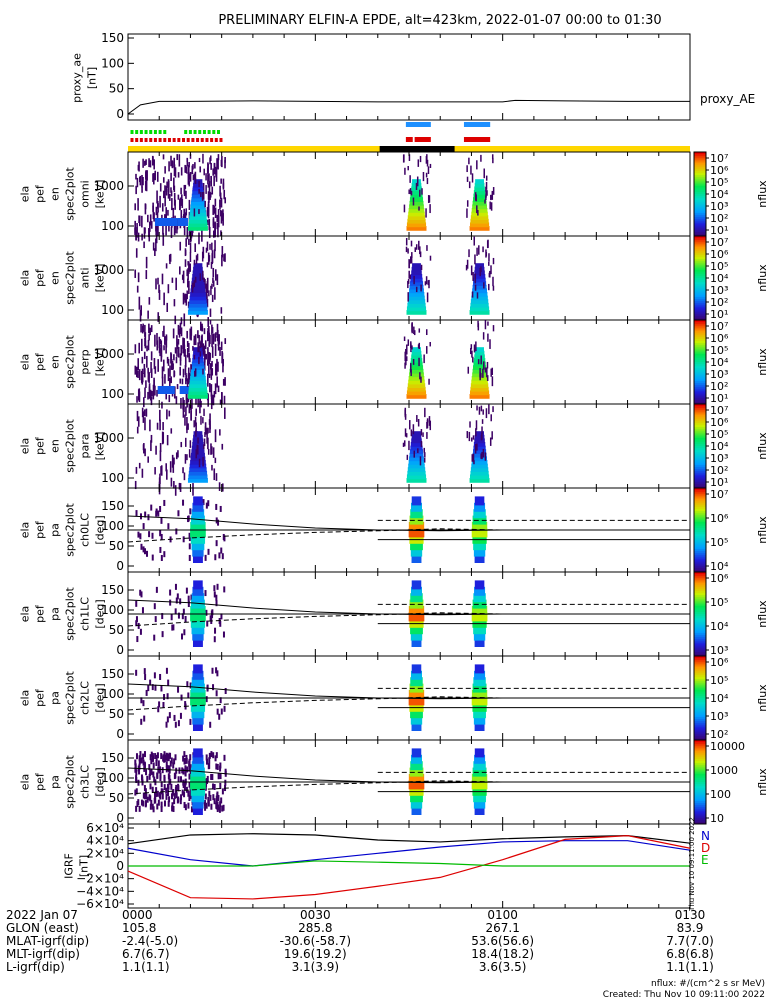 This screenshot has width=775, height=1000. I want to click on footer-cell-2-mlat: 53.6(56.6), so click(502, 941).